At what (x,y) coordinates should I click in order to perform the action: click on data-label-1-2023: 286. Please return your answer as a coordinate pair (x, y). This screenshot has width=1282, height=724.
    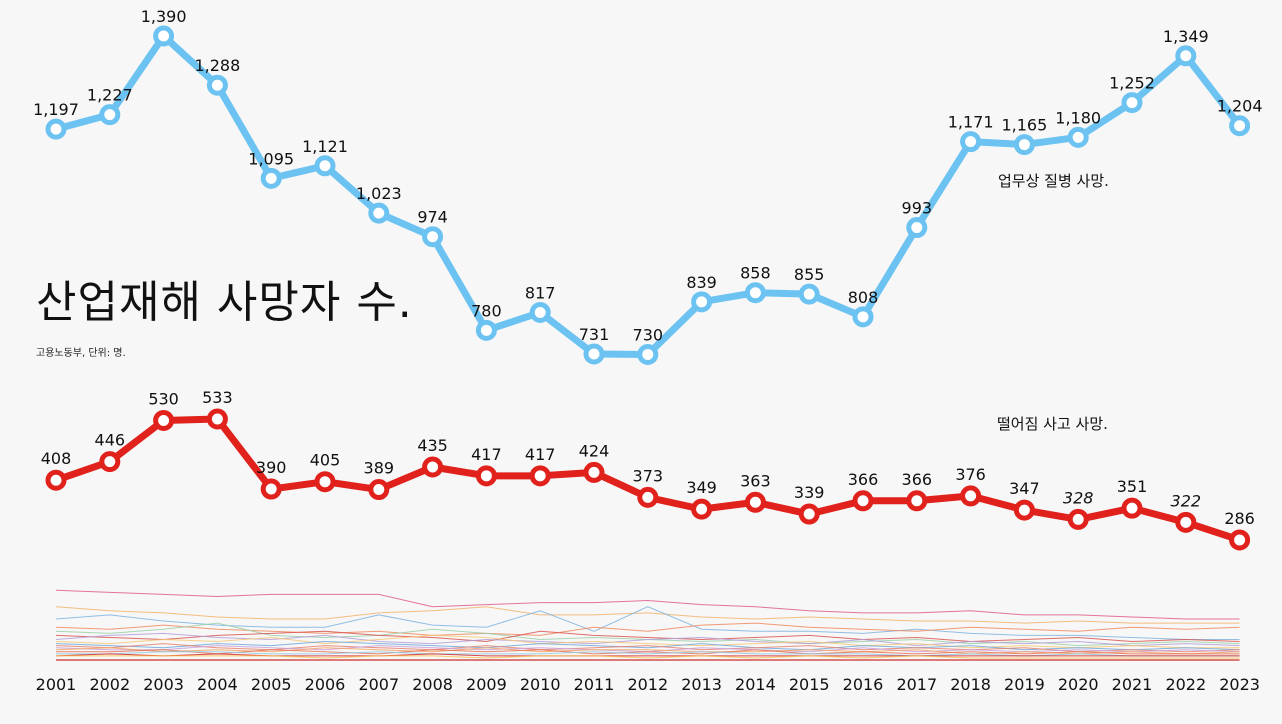
    Looking at the image, I should click on (1239, 518).